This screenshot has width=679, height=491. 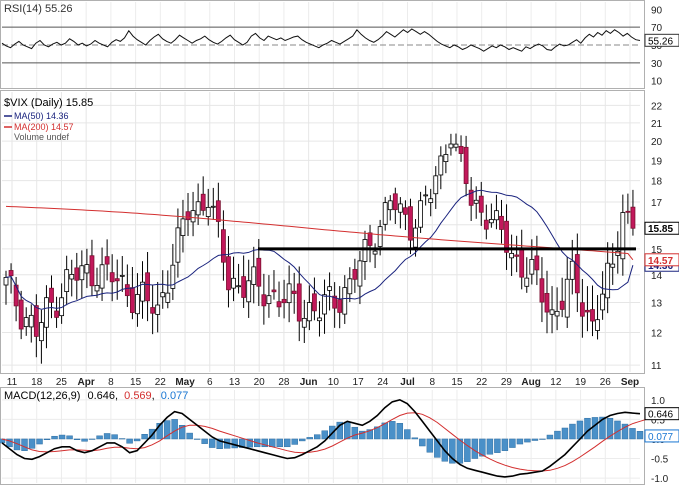 I want to click on price-tick-label: 12, so click(x=657, y=334).